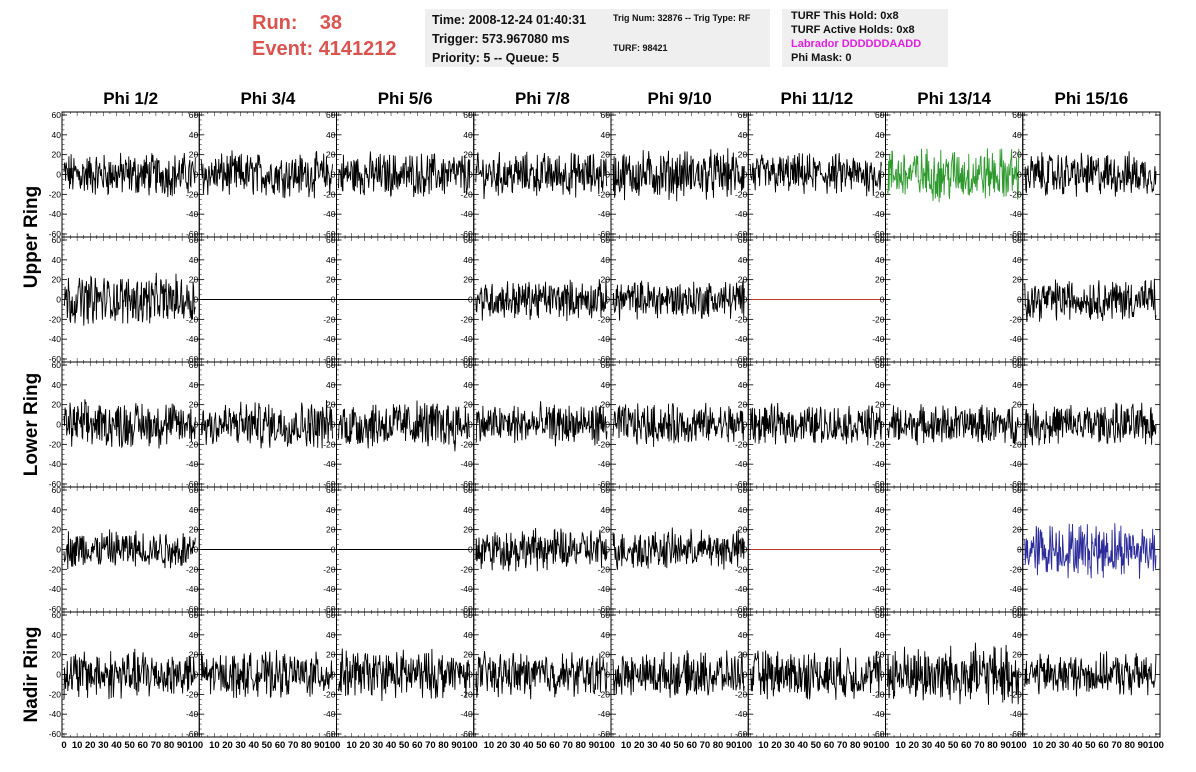  Describe the element at coordinates (1092, 98) in the screenshot. I see `column-title: Phi 15/16` at that location.